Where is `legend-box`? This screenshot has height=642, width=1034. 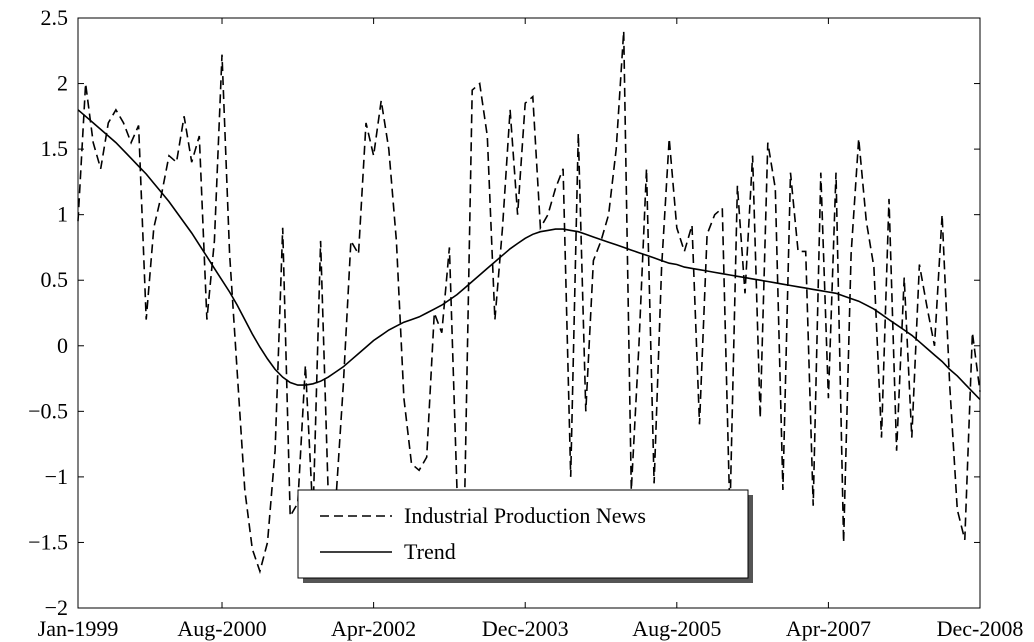
legend-box is located at coordinates (523, 534).